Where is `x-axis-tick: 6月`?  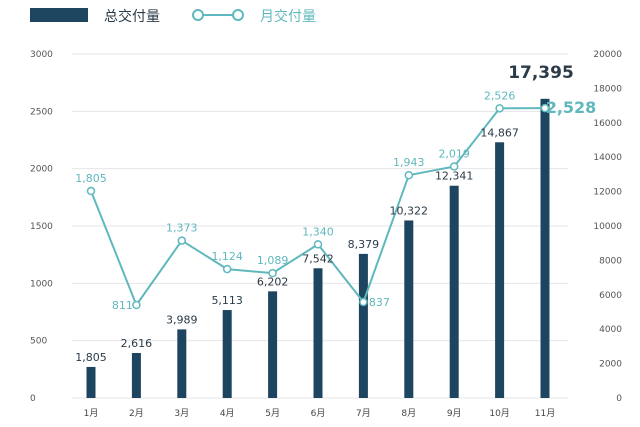 x-axis-tick: 6月 is located at coordinates (318, 413).